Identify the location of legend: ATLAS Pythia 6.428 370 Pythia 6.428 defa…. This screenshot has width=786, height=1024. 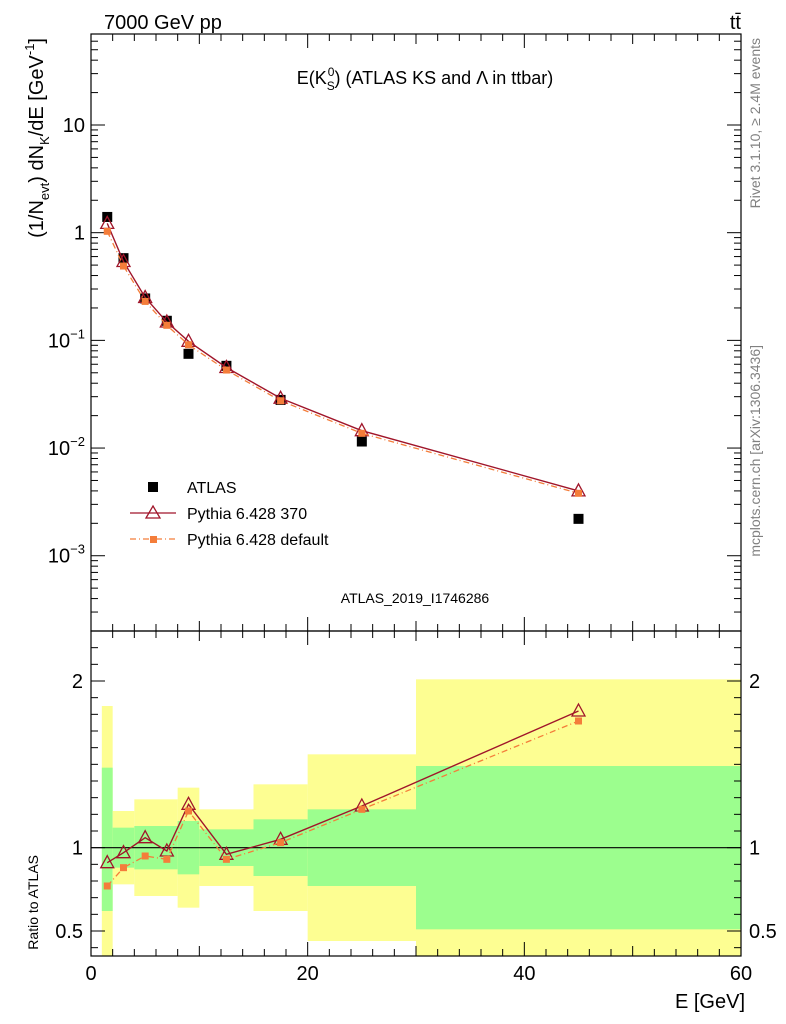
(229, 514).